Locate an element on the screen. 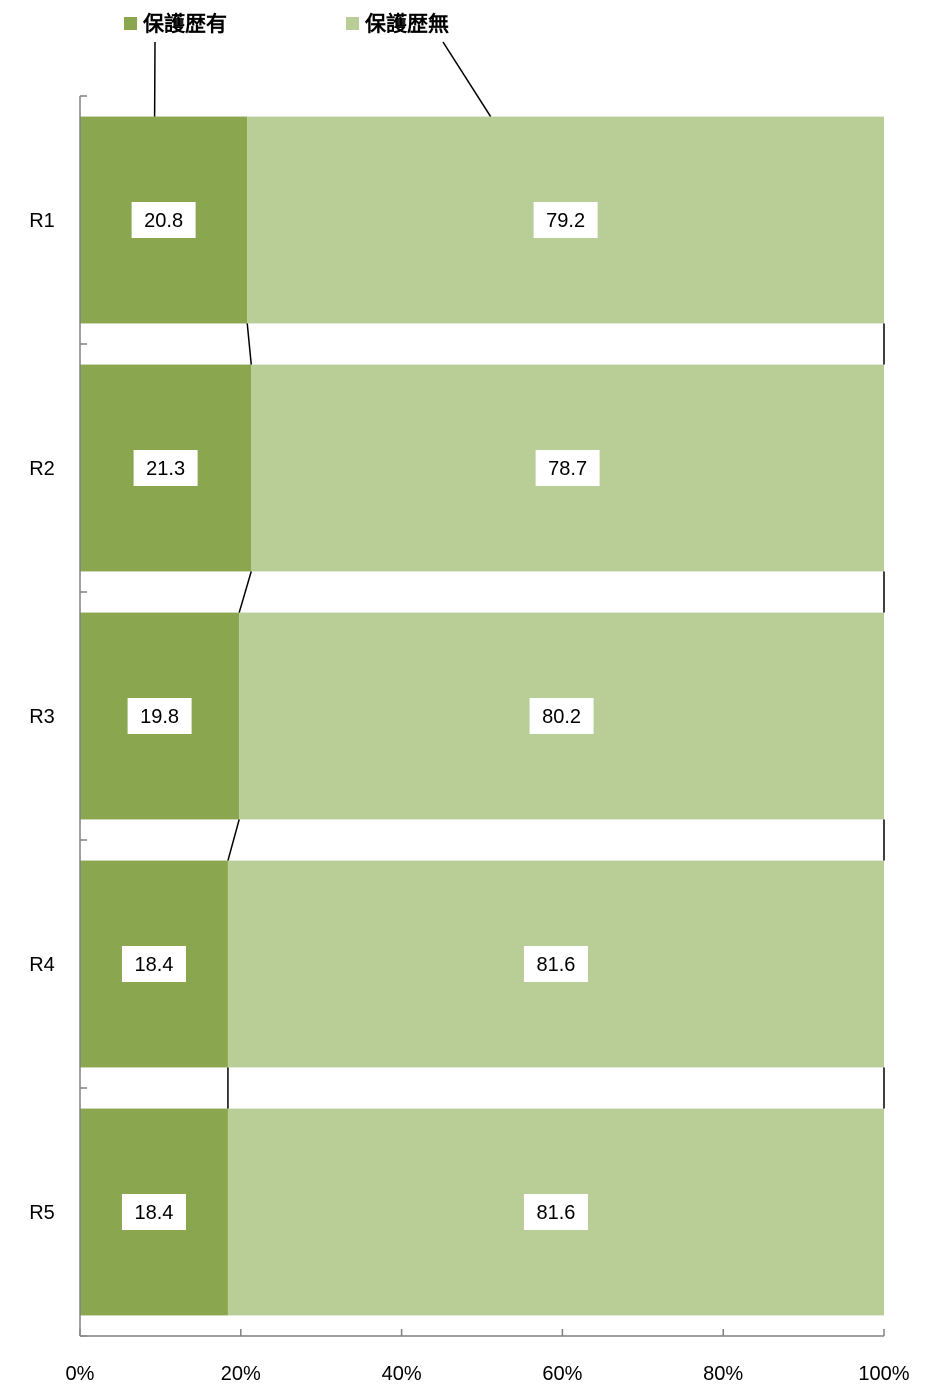 The width and height of the screenshot is (947, 1391). data-label-R4-series-1: 81.6 is located at coordinates (555, 965).